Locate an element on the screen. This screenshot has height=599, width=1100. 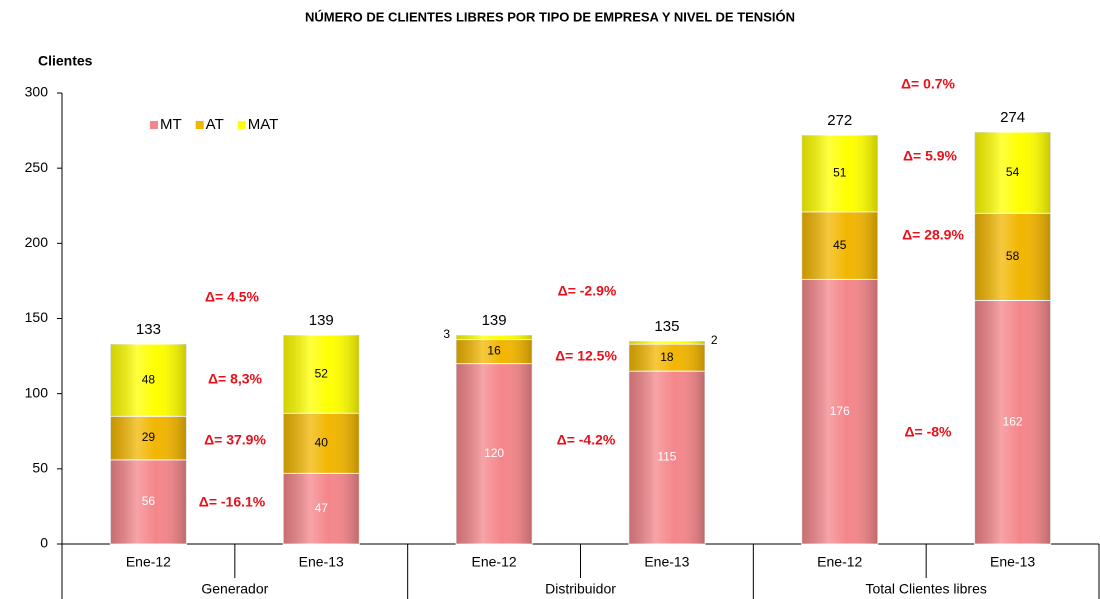
data-label: 176 is located at coordinates (840, 411).